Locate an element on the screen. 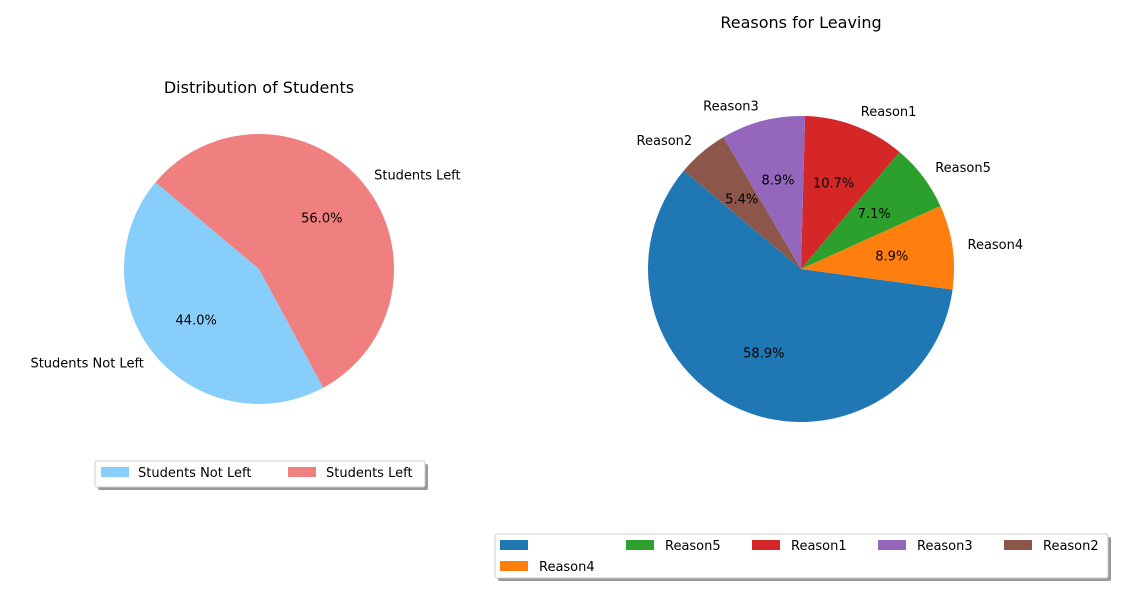  slice-percent-label: 5.4% is located at coordinates (741, 200).